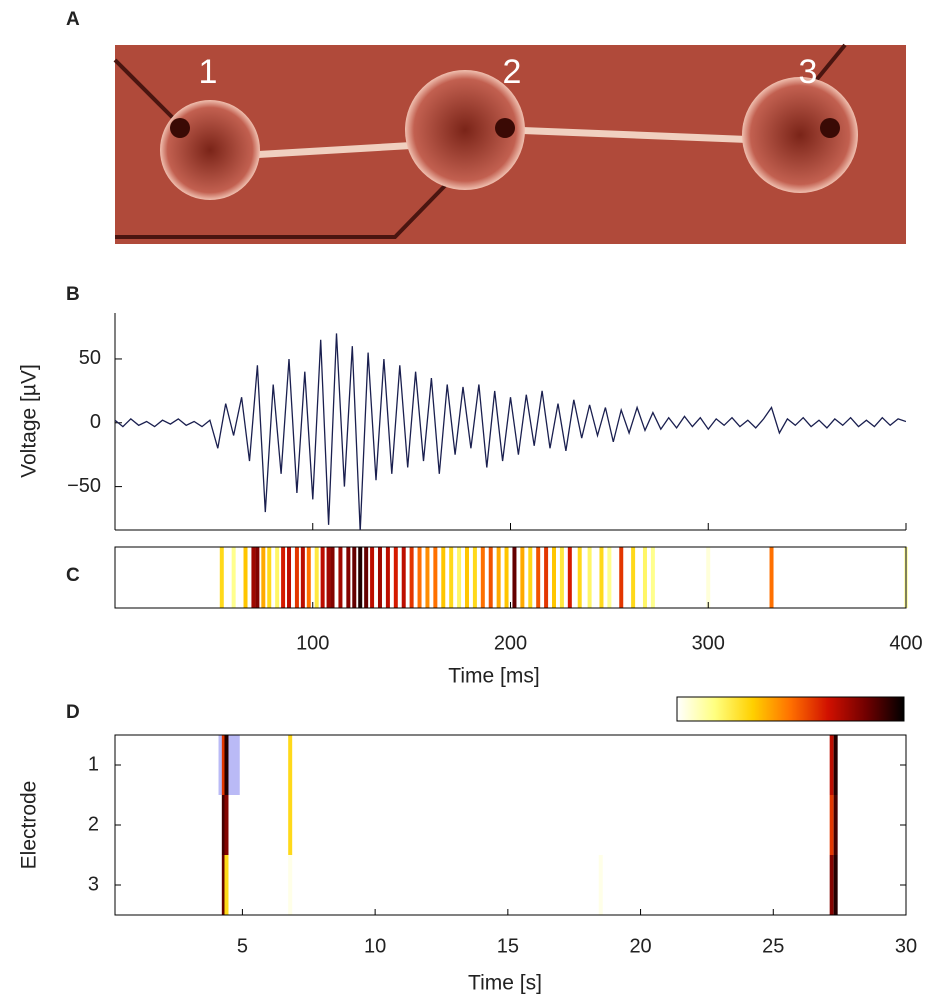 The height and width of the screenshot is (1002, 930). I want to click on y-tick-label: 0, so click(95, 422).